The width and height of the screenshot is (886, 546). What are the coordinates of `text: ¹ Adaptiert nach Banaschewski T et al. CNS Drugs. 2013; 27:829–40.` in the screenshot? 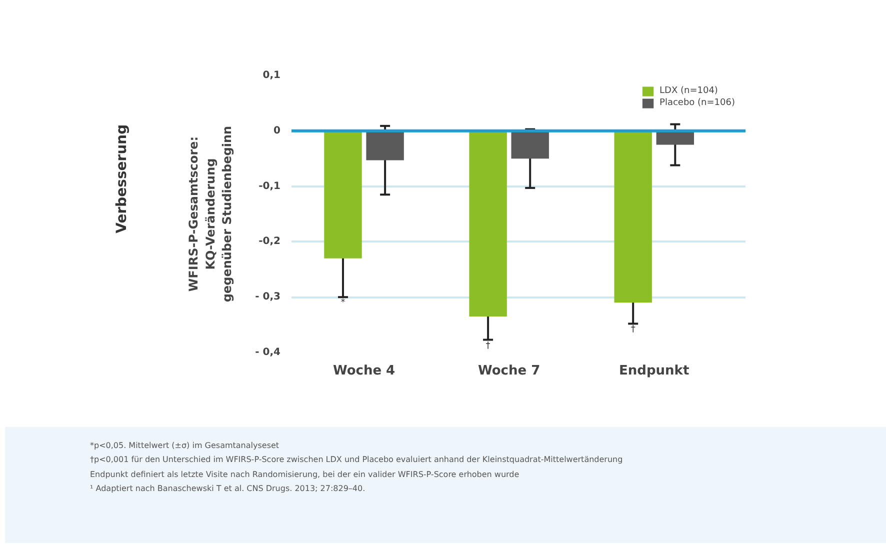 It's located at (228, 489).